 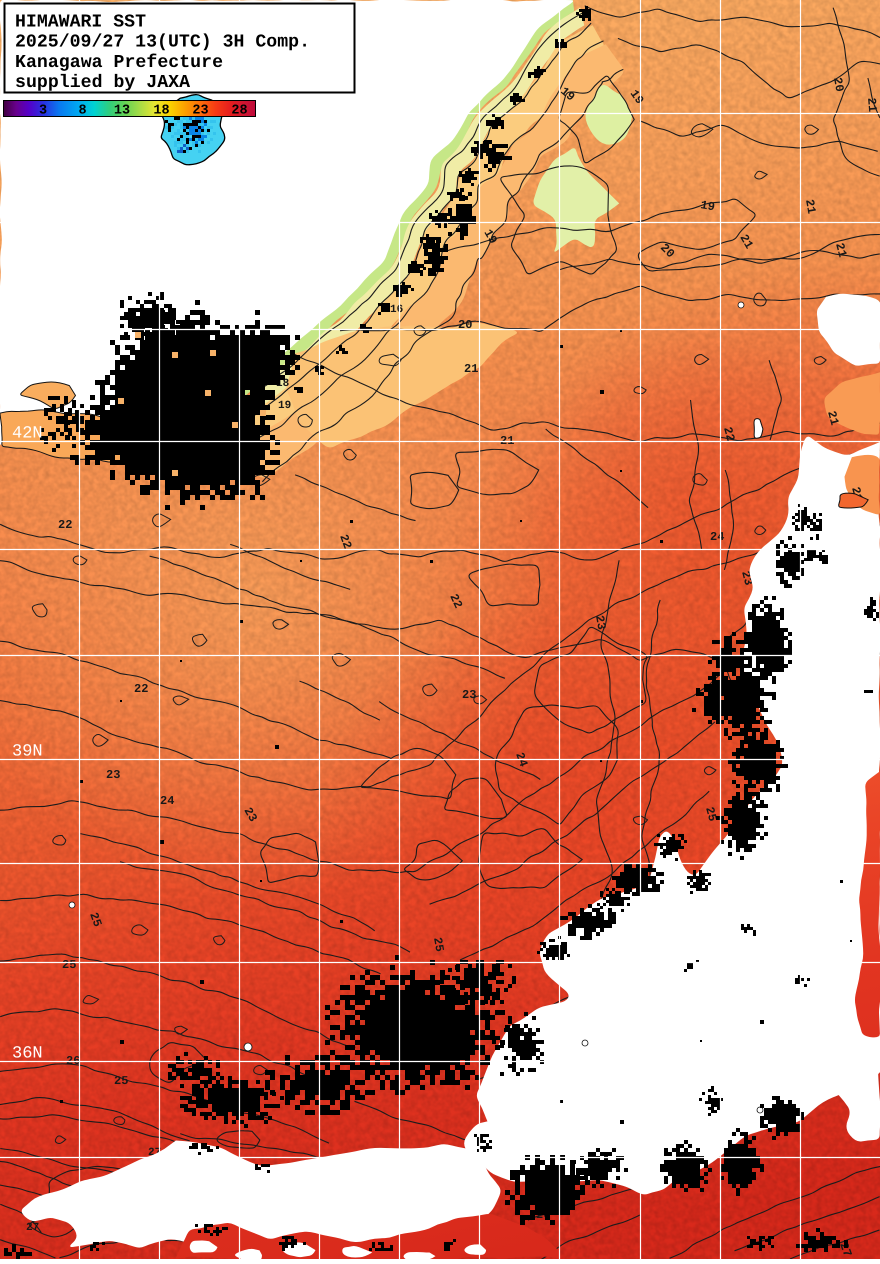 I want to click on svg-text: 18, so click(x=161, y=111).